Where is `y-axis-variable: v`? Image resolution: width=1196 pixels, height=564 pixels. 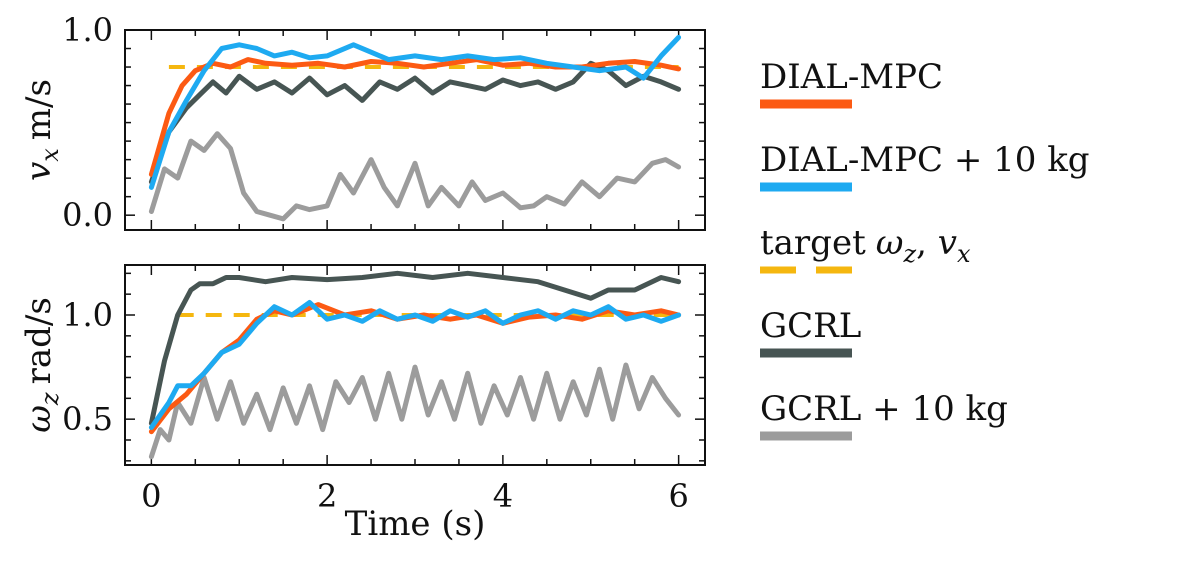
y-axis-variable: v is located at coordinates (39, 171).